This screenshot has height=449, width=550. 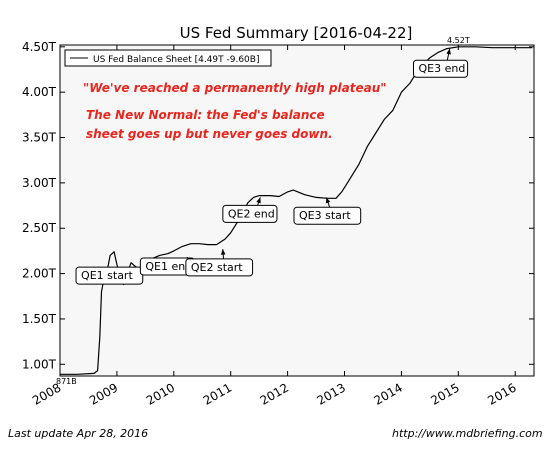 I want to click on x-tick-label: 2014, so click(x=387, y=393).